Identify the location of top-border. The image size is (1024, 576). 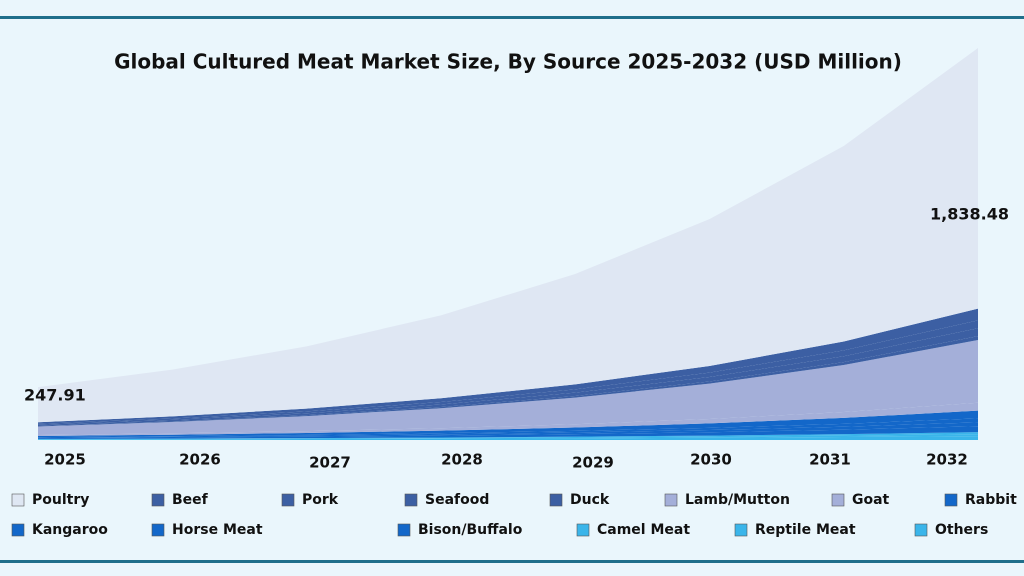
(512, 17).